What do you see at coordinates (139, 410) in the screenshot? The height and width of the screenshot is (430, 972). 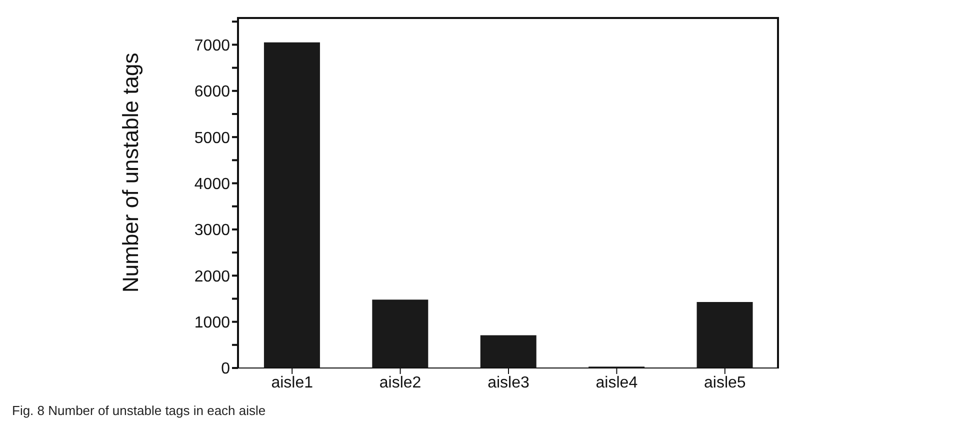 I see `caption: Fig. 8 Number of unstable tags in each aisle` at bounding box center [139, 410].